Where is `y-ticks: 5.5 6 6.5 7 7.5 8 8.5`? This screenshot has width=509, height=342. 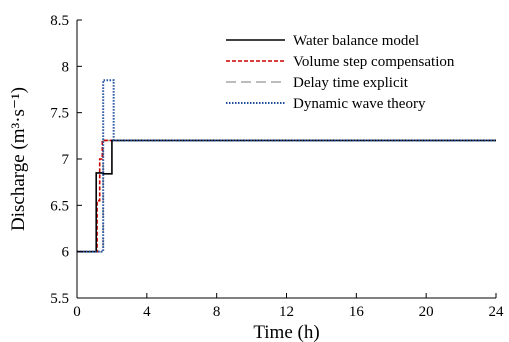 y-ticks: 5.5 6 6.5 7 7.5 8 8.5 is located at coordinates (66, 160).